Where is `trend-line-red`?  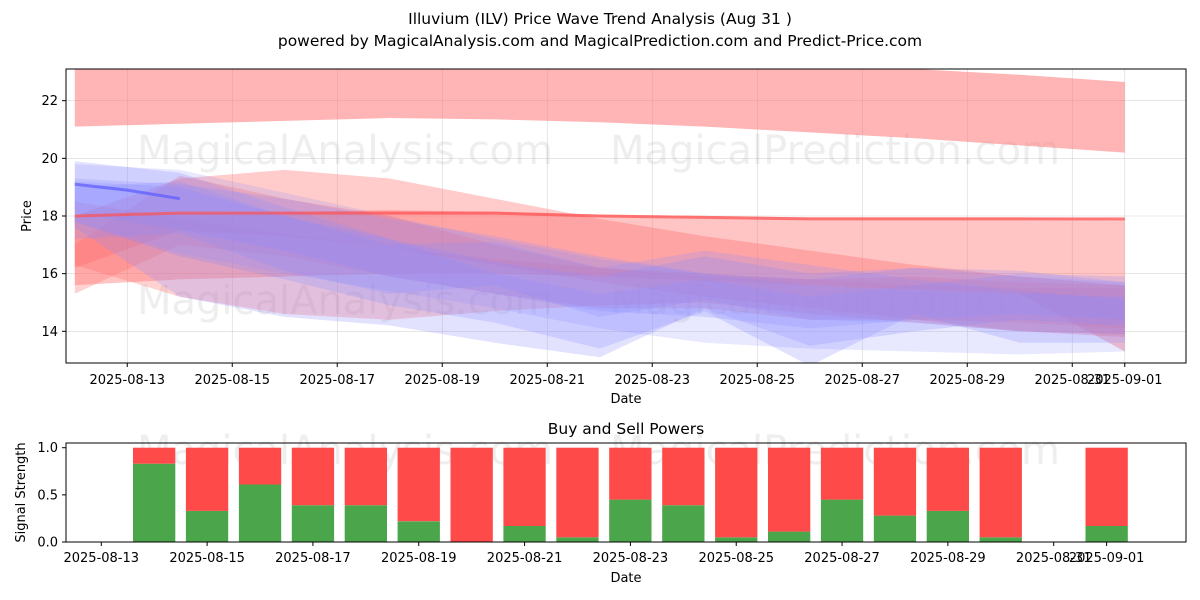
trend-line-red is located at coordinates (599, 216).